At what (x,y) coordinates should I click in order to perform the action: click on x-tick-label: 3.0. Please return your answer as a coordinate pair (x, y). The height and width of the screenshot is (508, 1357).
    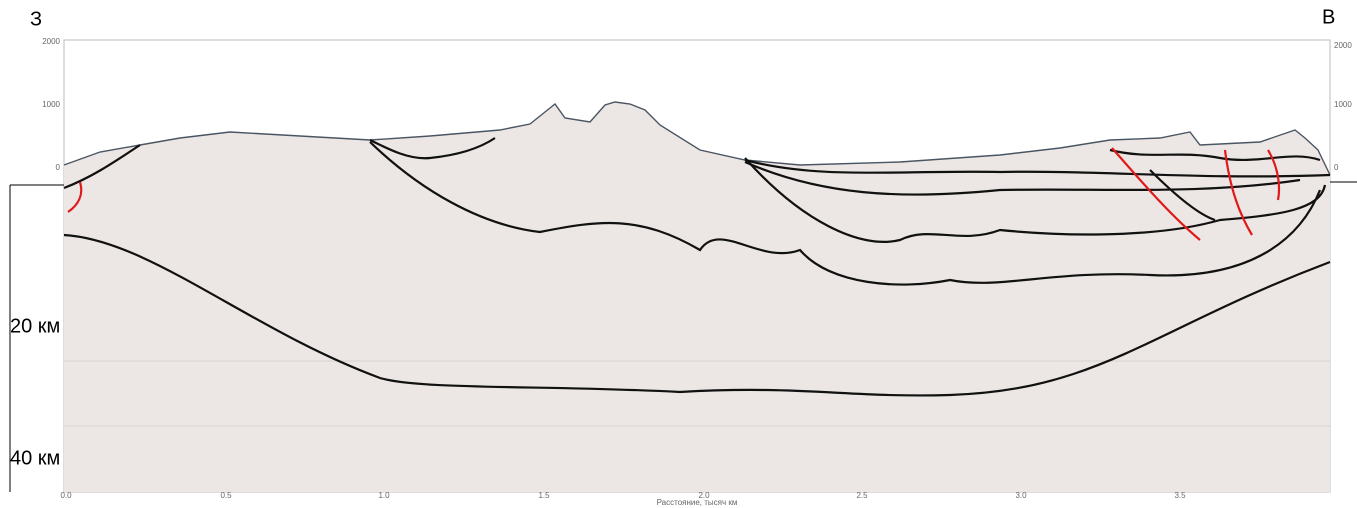
    Looking at the image, I should click on (1021, 495).